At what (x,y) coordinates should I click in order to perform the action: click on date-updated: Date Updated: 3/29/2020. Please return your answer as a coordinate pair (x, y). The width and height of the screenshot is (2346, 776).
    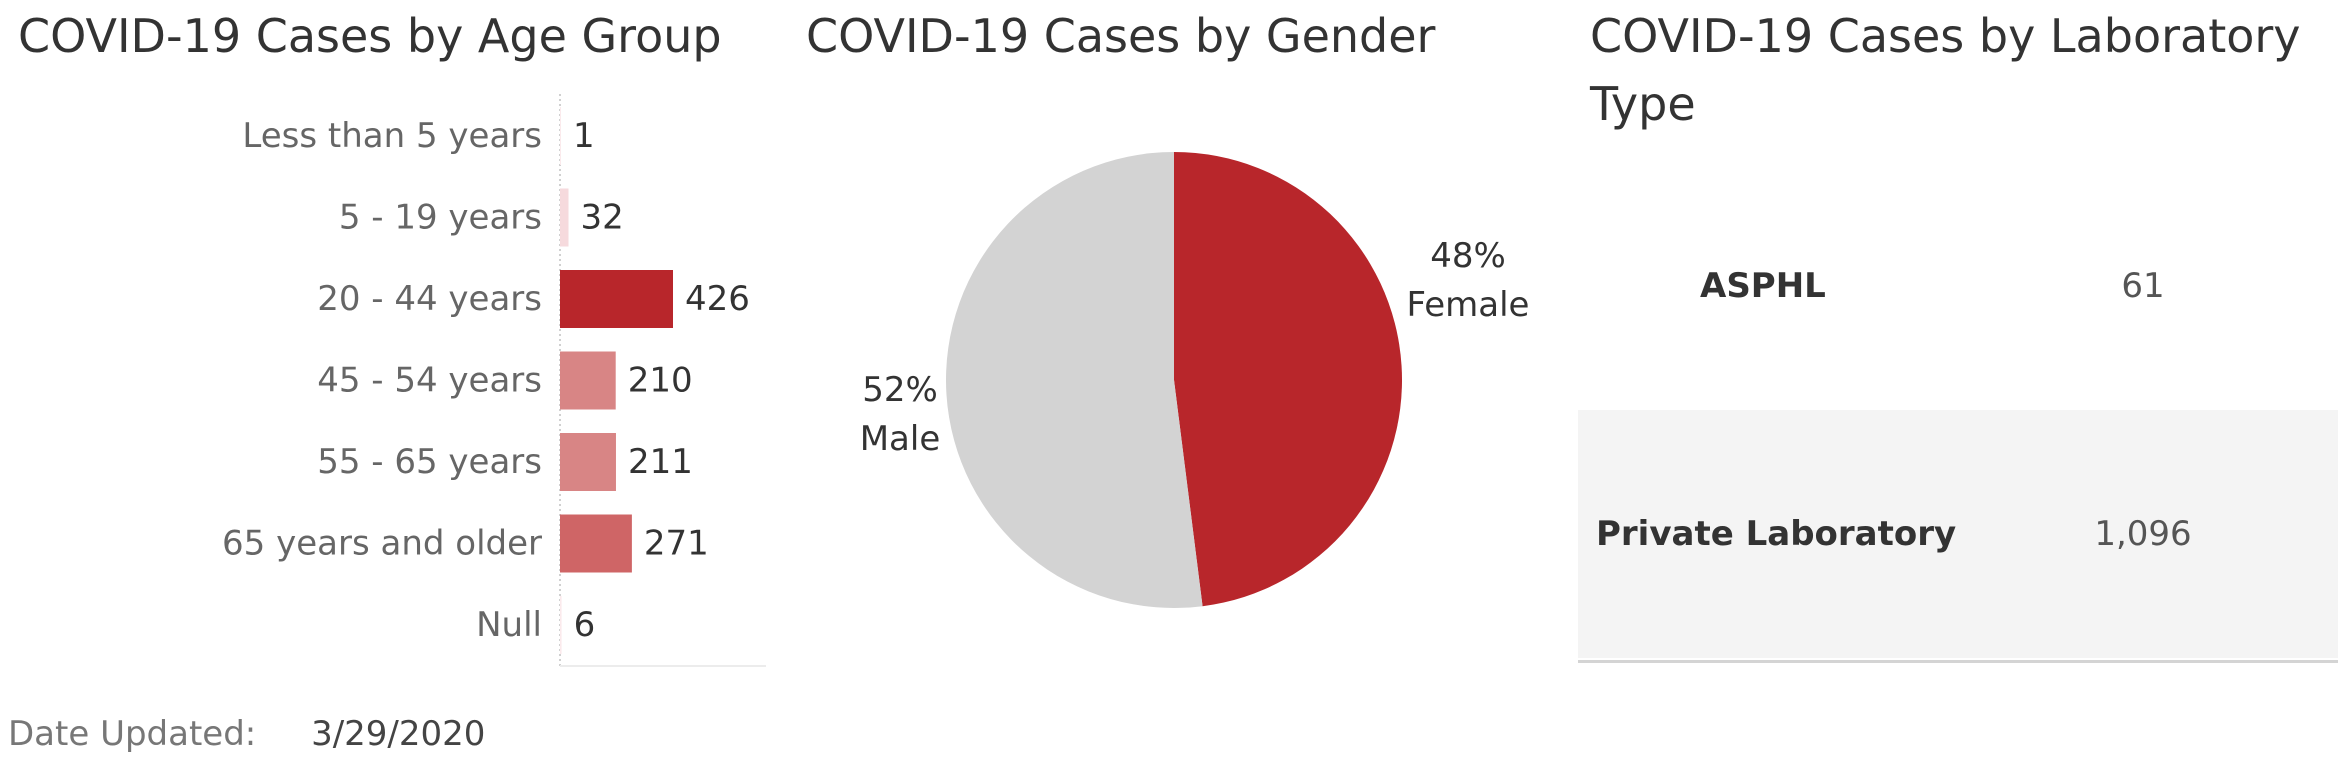
    Looking at the image, I should click on (246, 734).